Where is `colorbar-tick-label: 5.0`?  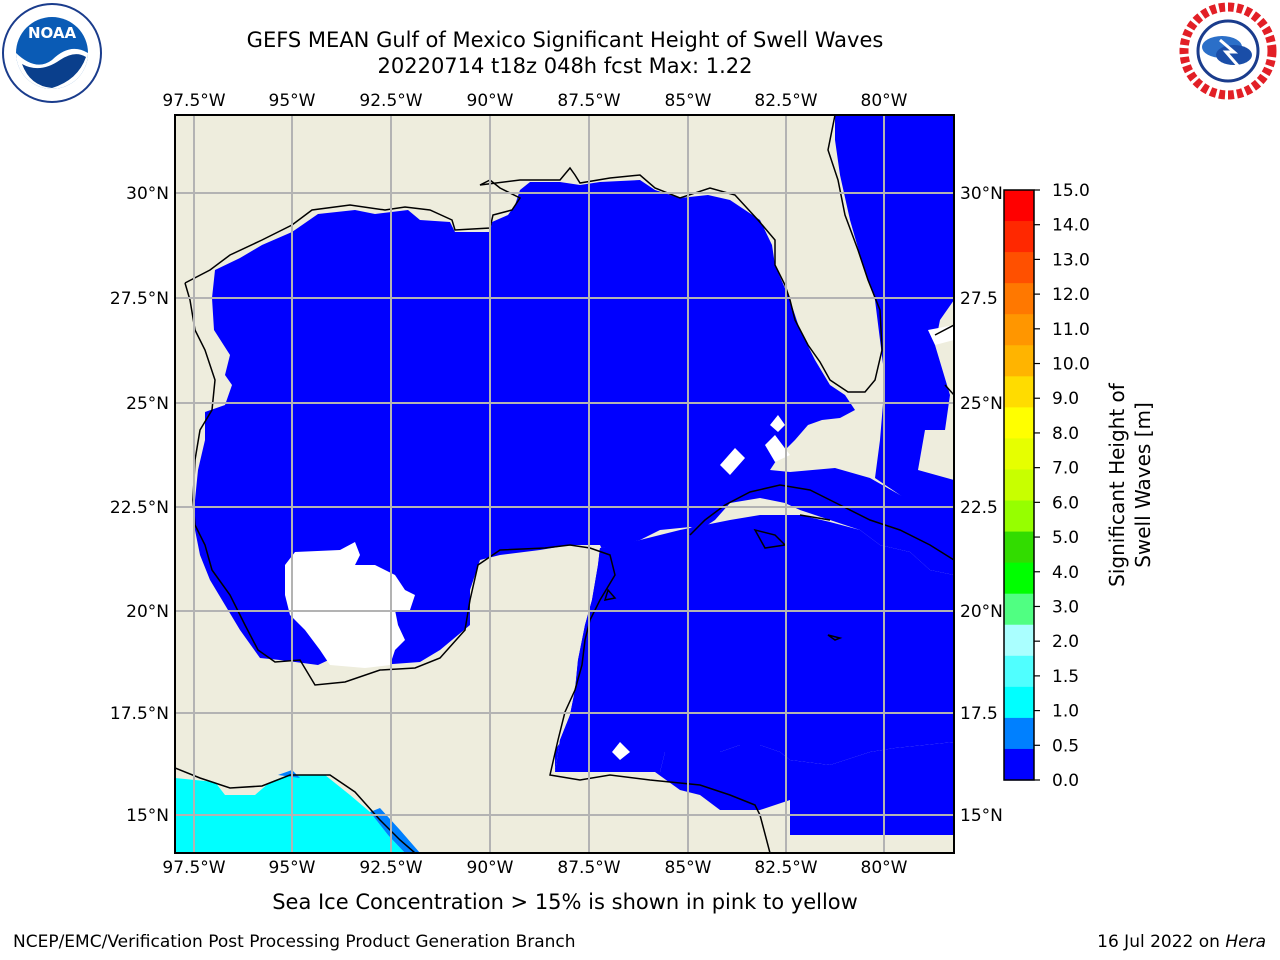
colorbar-tick-label: 5.0 is located at coordinates (1065, 538).